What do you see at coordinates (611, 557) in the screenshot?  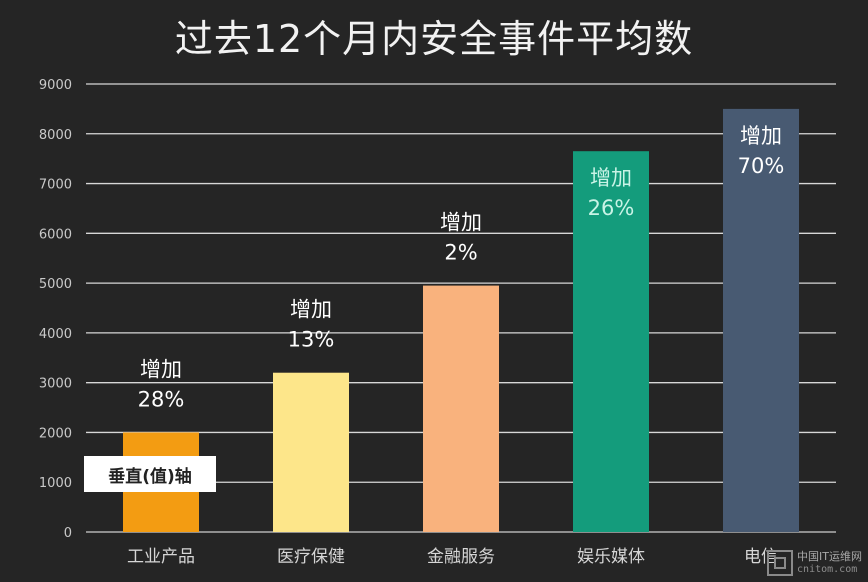 I see `x-category-label: 娱乐媒体` at bounding box center [611, 557].